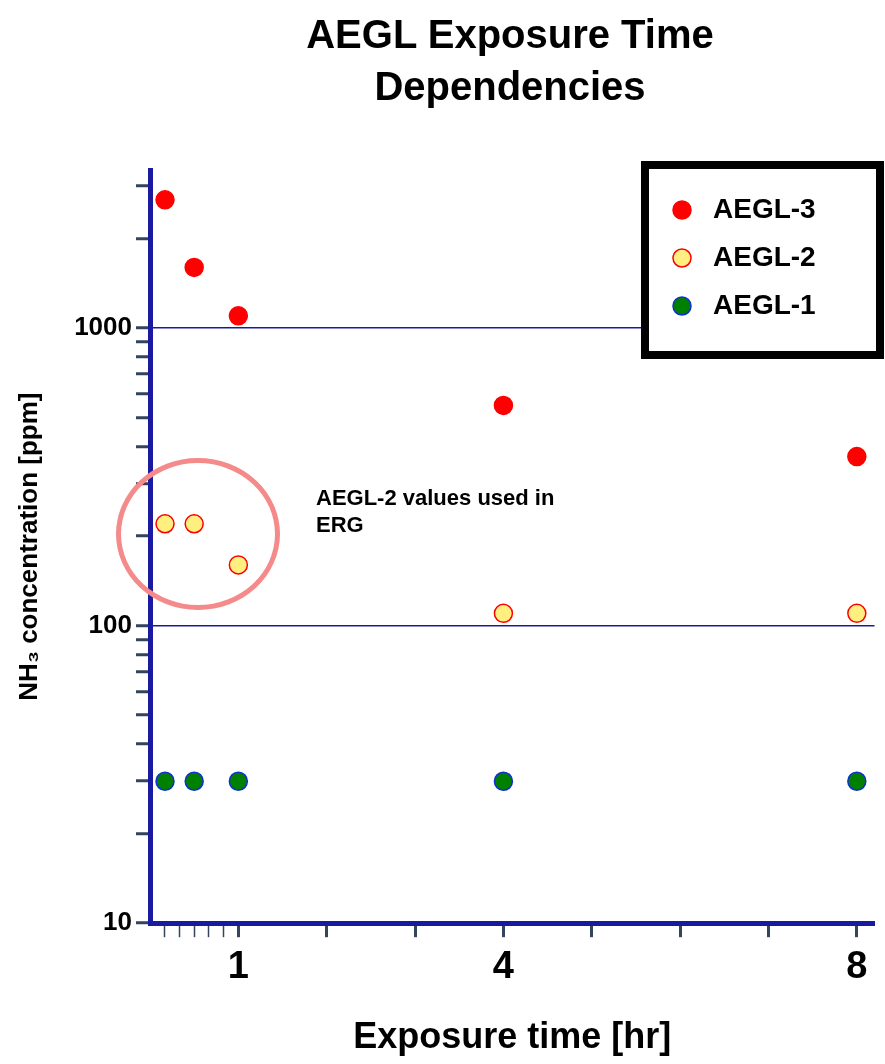 This screenshot has width=885, height=1064. What do you see at coordinates (503, 965) in the screenshot?
I see `x-tick-label: 4` at bounding box center [503, 965].